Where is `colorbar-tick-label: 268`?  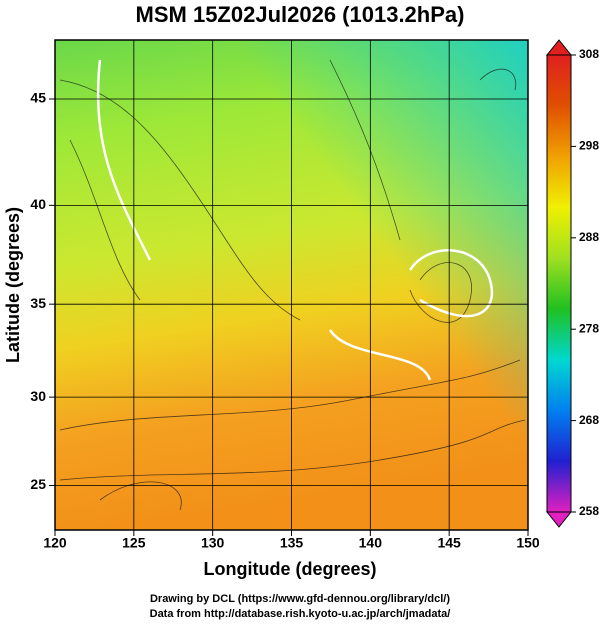
colorbar-tick-label: 268 is located at coordinates (589, 420).